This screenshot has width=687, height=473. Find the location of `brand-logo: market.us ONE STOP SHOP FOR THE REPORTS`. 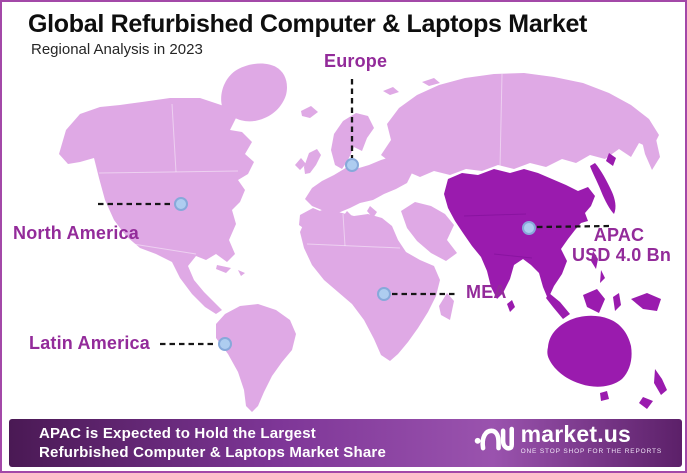

brand-logo: market.us ONE STOP SHOP FOR THE REPORTS is located at coordinates (568, 439).